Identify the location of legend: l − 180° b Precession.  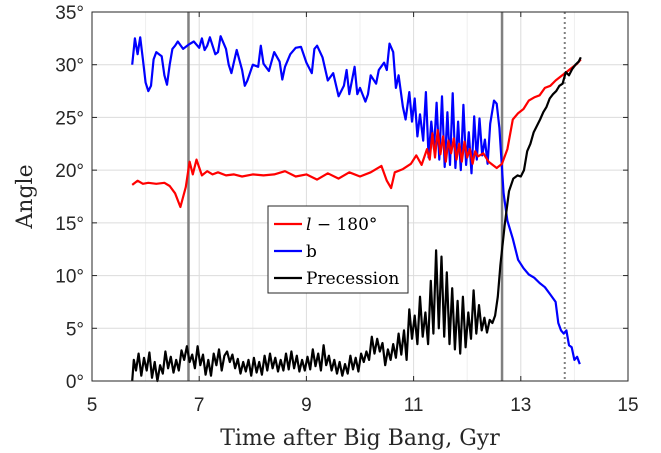
(338, 249).